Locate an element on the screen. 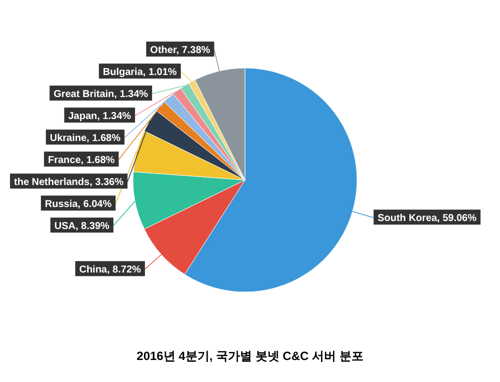 This screenshot has width=500, height=382. slice-label: Other, 7.38% is located at coordinates (180, 50).